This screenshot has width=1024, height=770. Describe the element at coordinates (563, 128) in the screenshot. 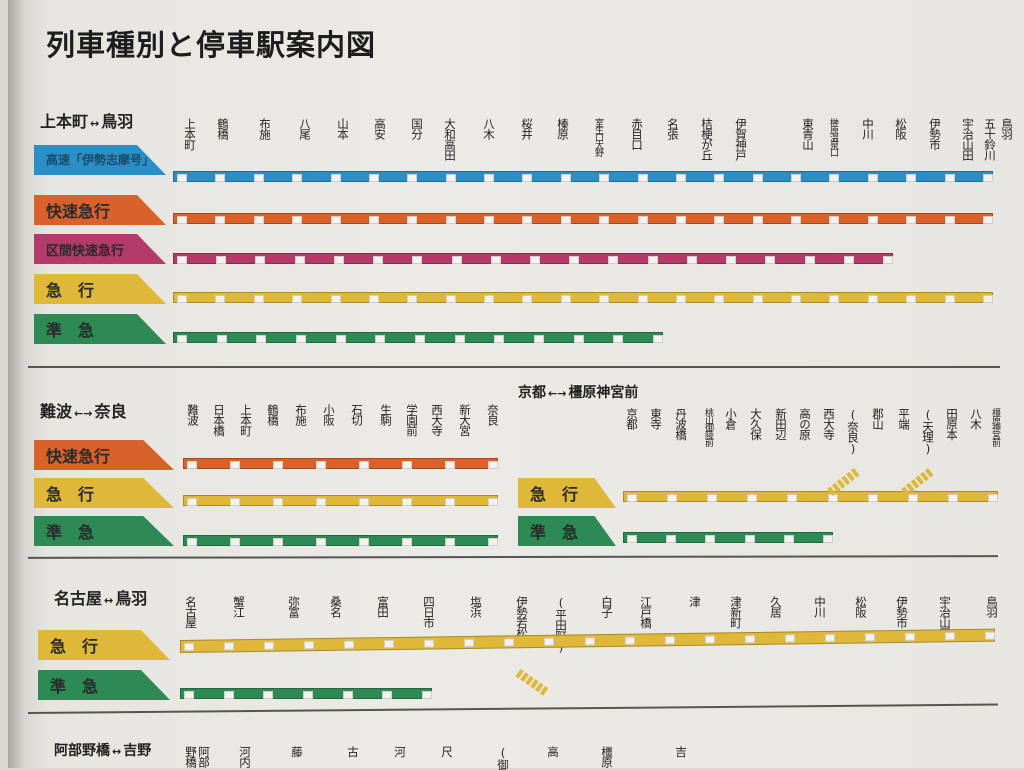

I see `station-label: 榛原` at that location.